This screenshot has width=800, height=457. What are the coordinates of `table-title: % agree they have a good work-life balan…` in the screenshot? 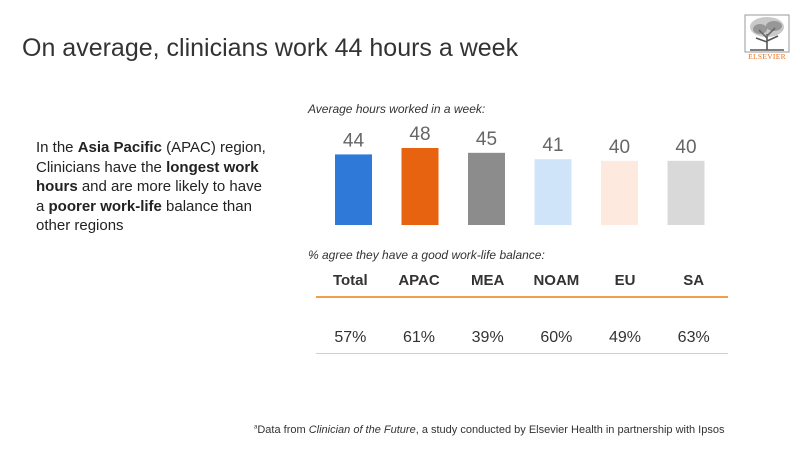 It's located at (426, 255).